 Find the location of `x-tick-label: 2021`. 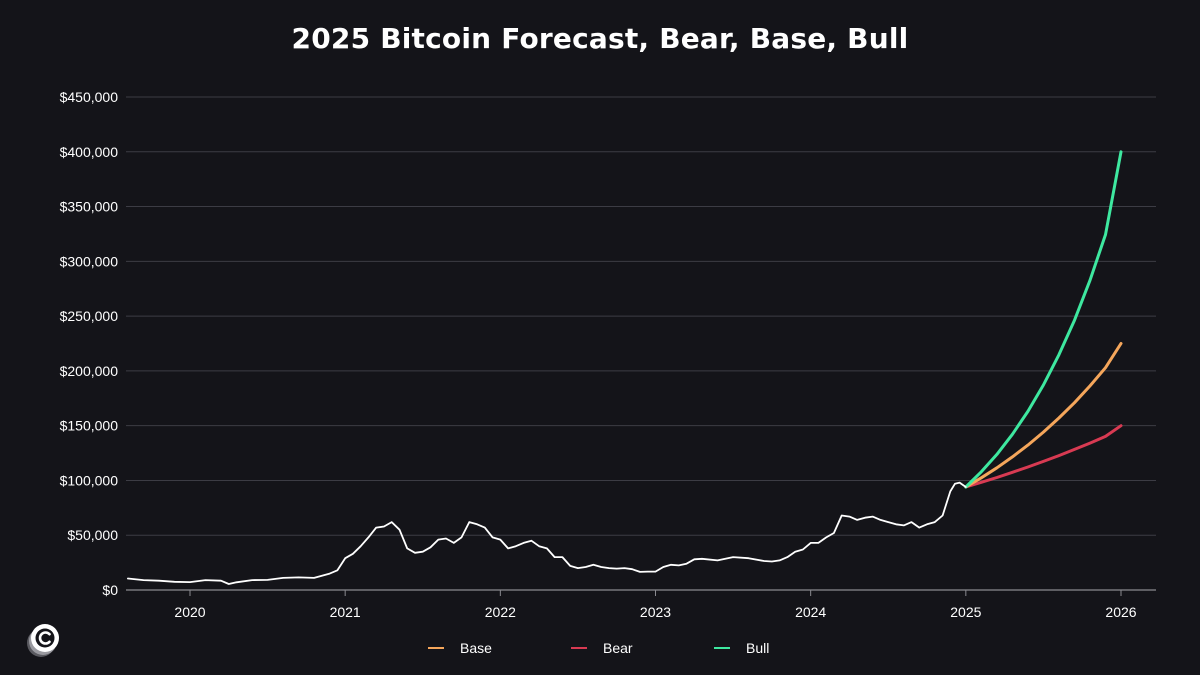

x-tick-label: 2021 is located at coordinates (345, 612).